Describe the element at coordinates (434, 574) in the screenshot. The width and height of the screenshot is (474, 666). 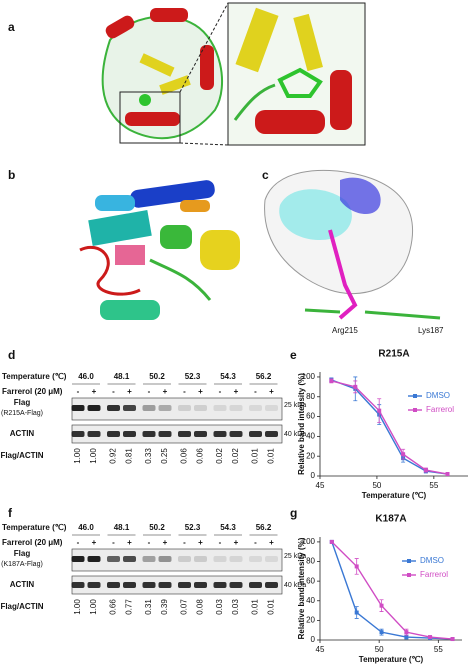
I see `legend-label: Farrerol` at that location.